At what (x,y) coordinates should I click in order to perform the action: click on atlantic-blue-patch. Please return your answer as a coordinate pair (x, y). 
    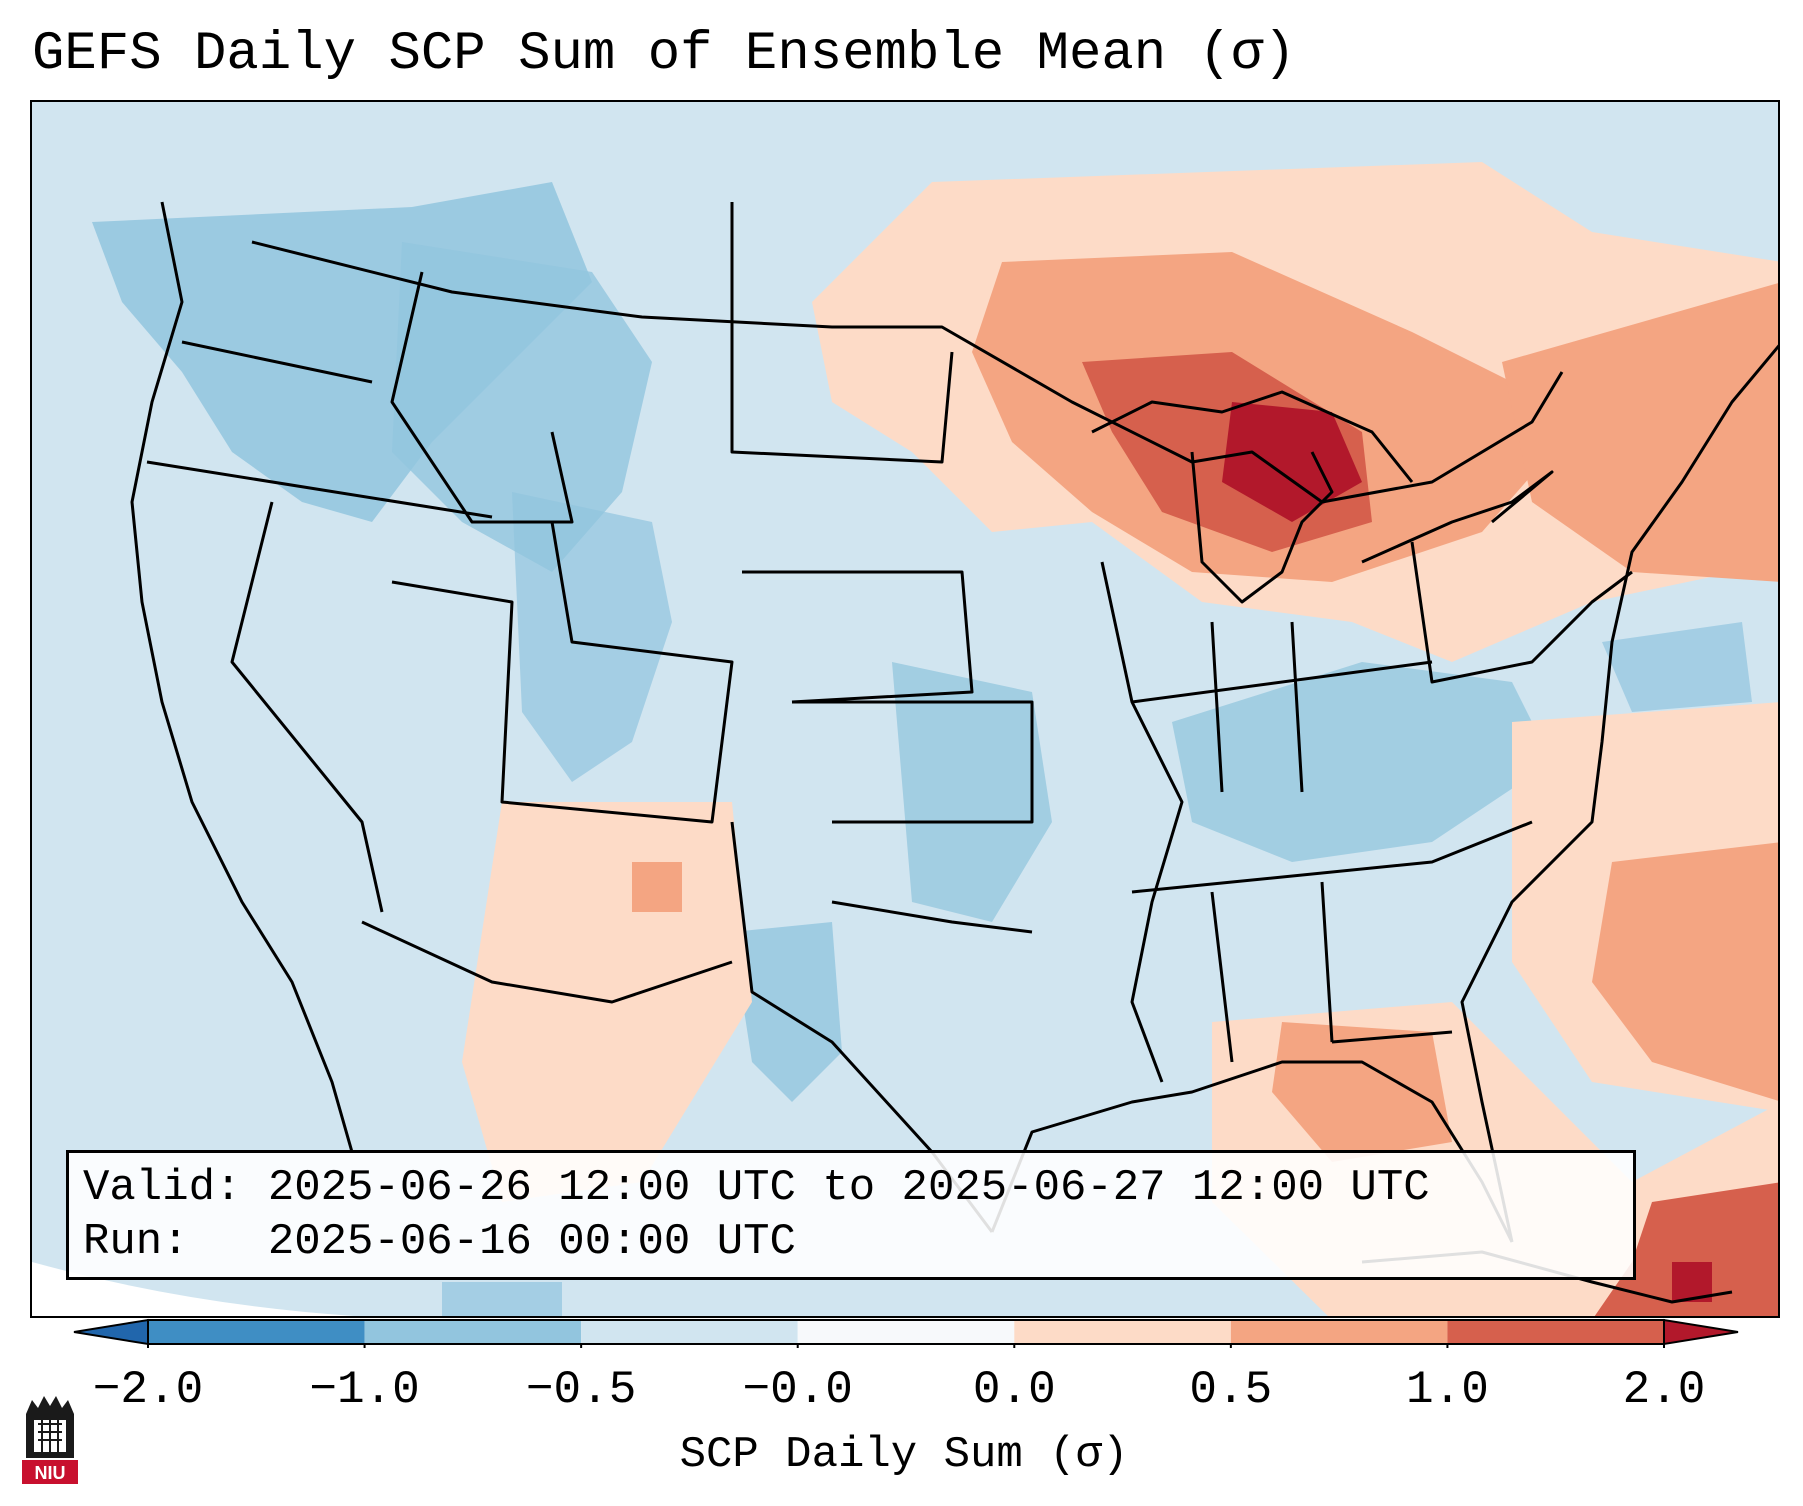
    Looking at the image, I should click on (1677, 667).